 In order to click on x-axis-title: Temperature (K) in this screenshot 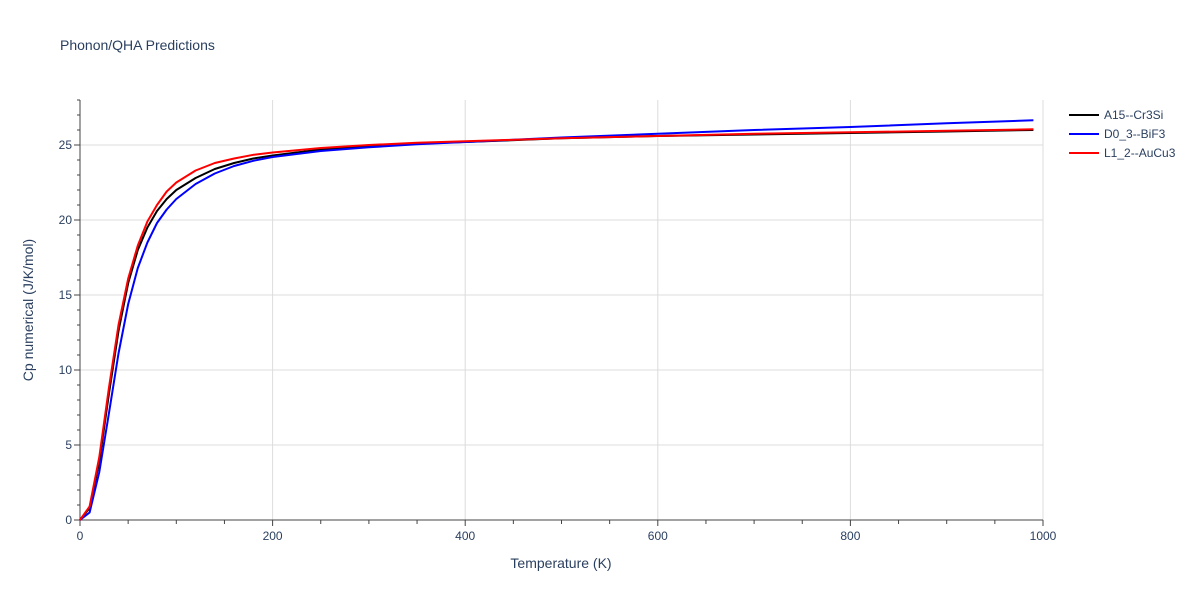, I will do `click(560, 563)`.